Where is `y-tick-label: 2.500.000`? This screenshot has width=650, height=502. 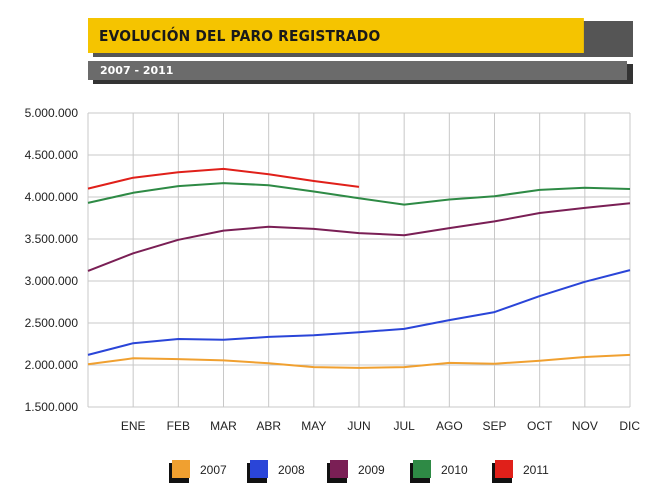
y-tick-label: 2.500.000 is located at coordinates (52, 323).